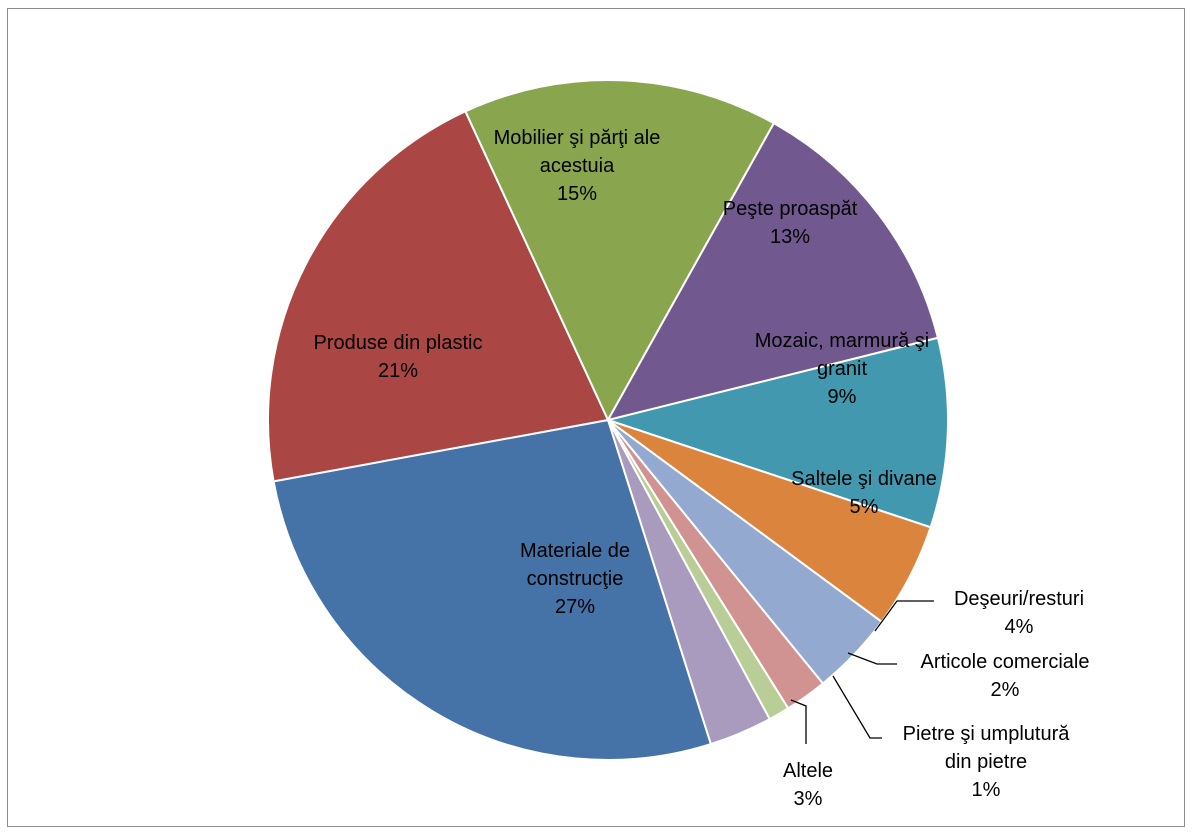  Describe the element at coordinates (1019, 599) in the screenshot. I see `slice-name-line: Deşeuri/resturi` at that location.